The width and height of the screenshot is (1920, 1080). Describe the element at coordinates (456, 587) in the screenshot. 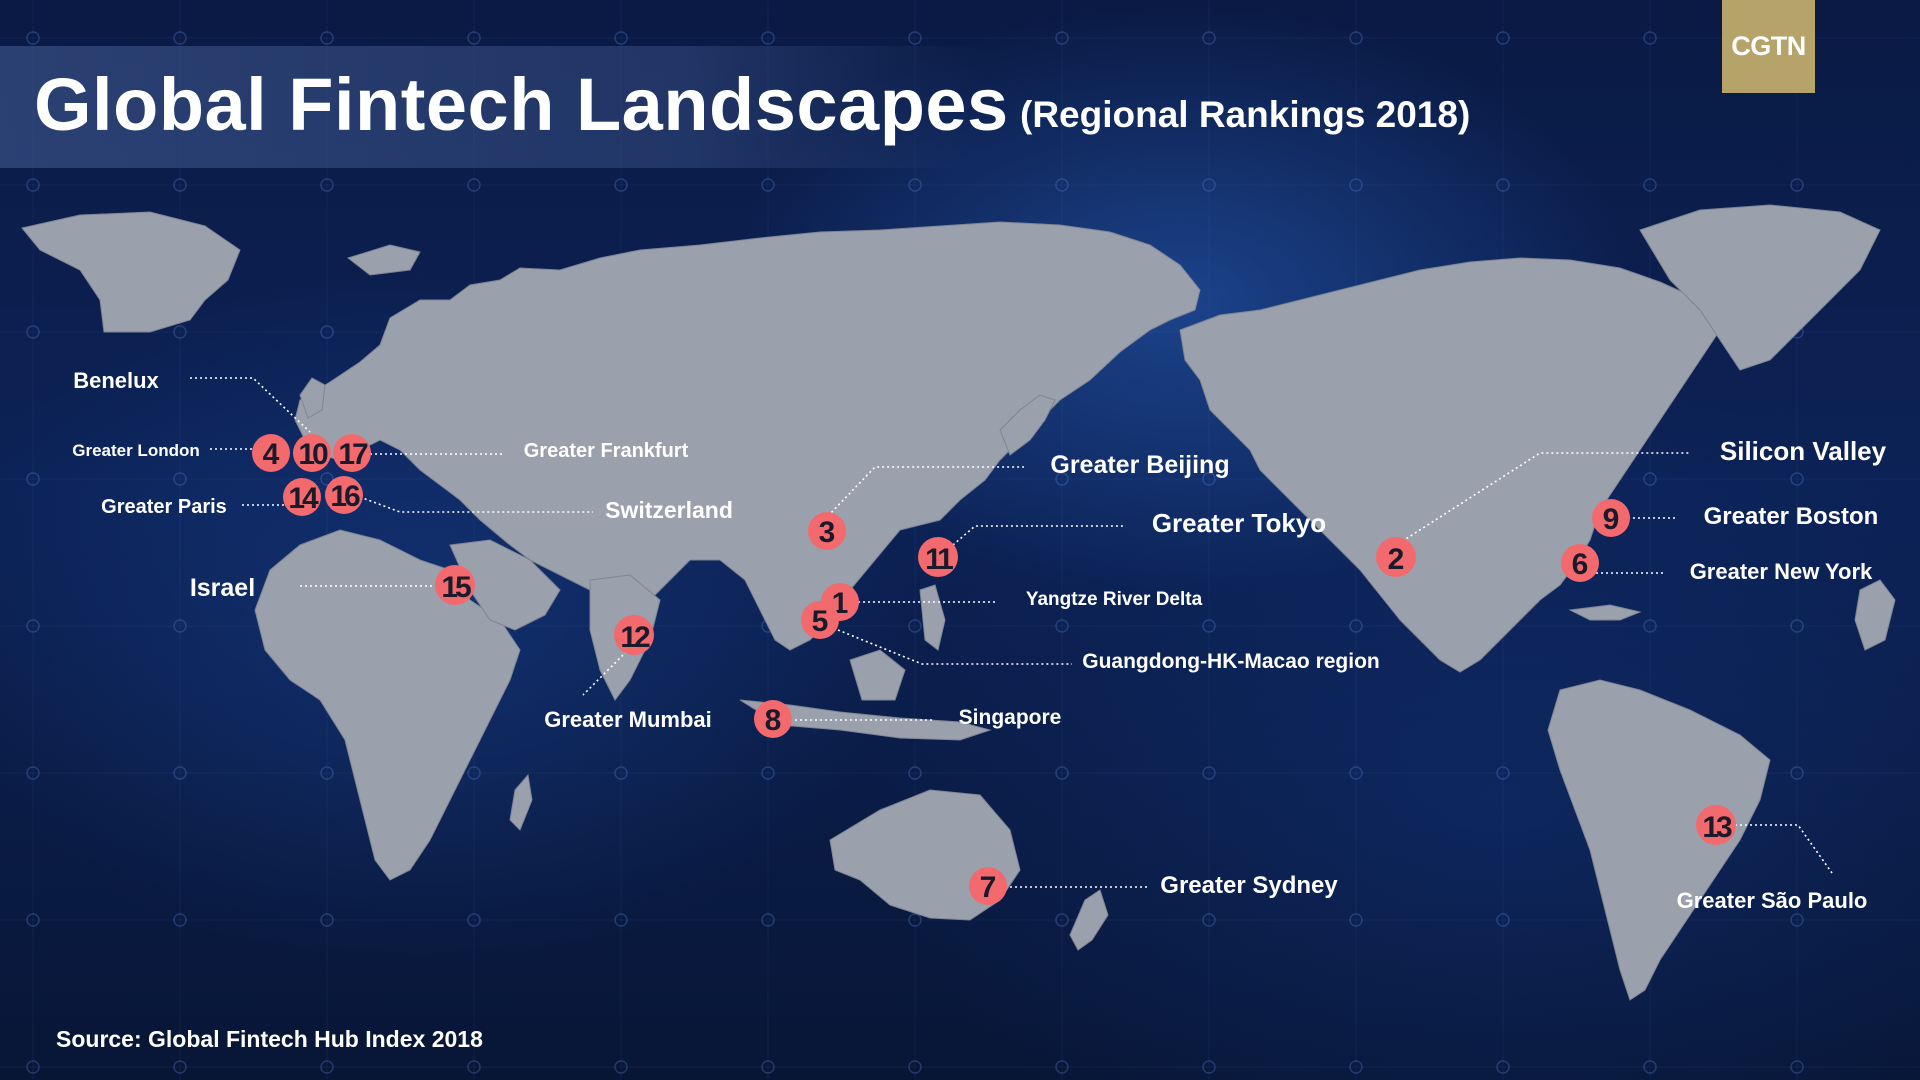

I see `marker-rank-15-text: 15` at that location.